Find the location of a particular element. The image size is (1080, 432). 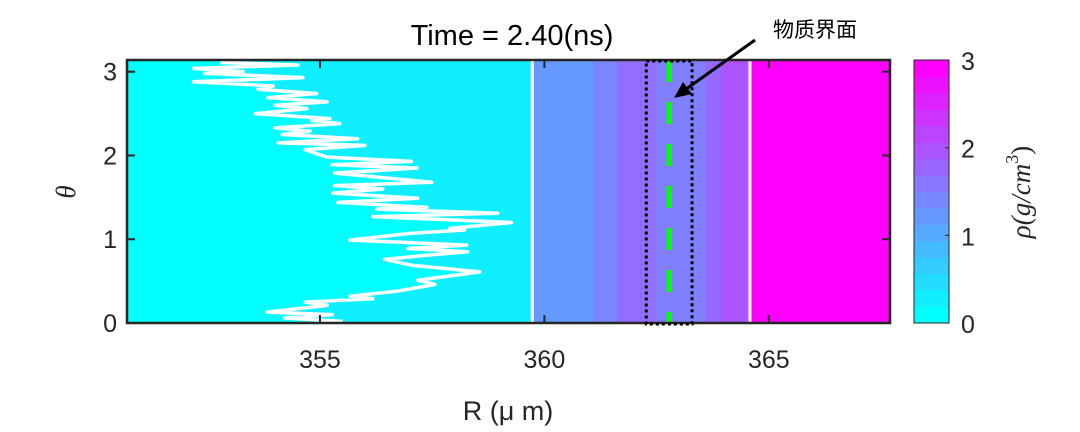

y-tick-label: 3 is located at coordinates (110, 73).